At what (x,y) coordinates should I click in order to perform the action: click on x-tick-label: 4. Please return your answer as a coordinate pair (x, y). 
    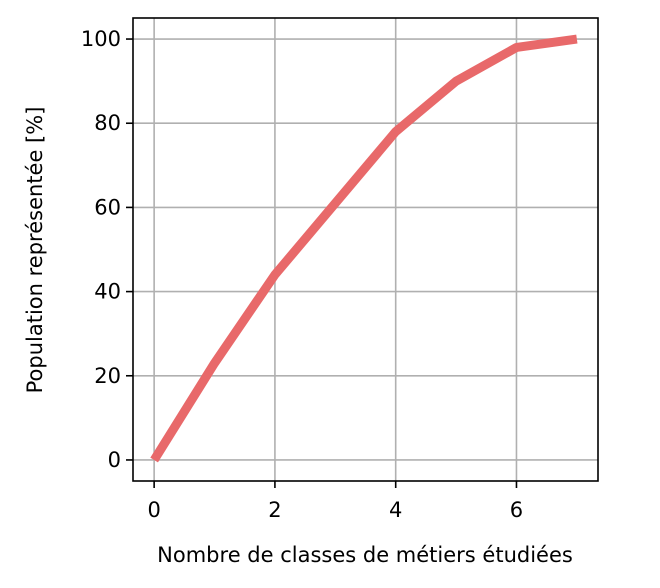
    Looking at the image, I should click on (395, 510).